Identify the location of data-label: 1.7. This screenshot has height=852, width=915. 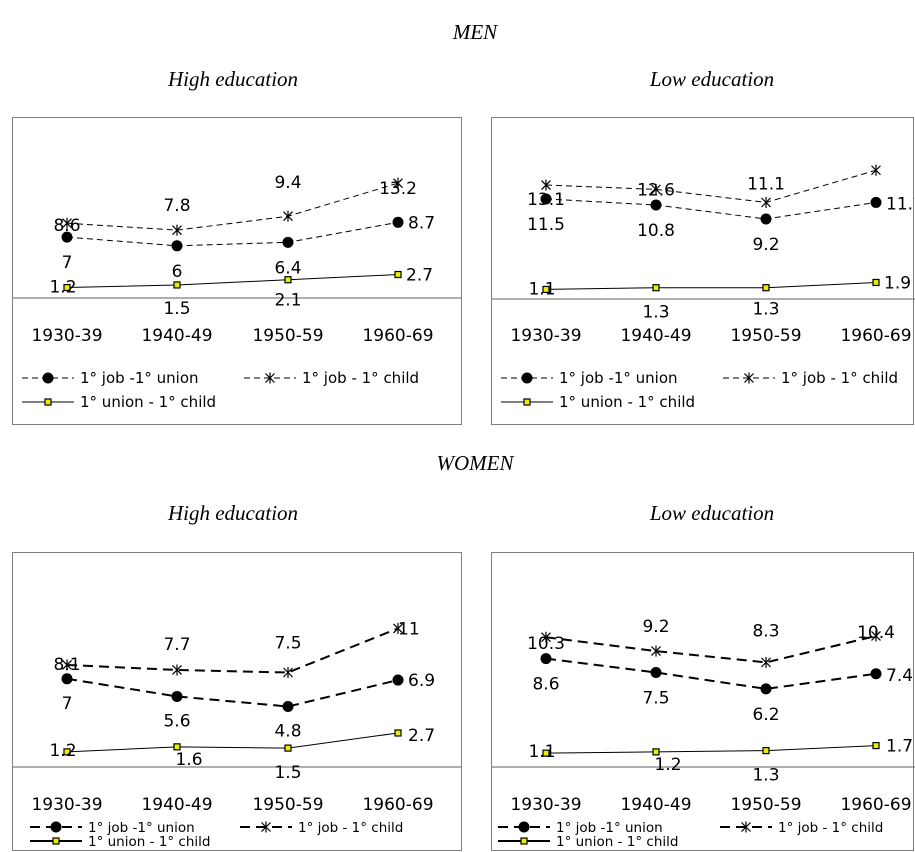
(899, 747).